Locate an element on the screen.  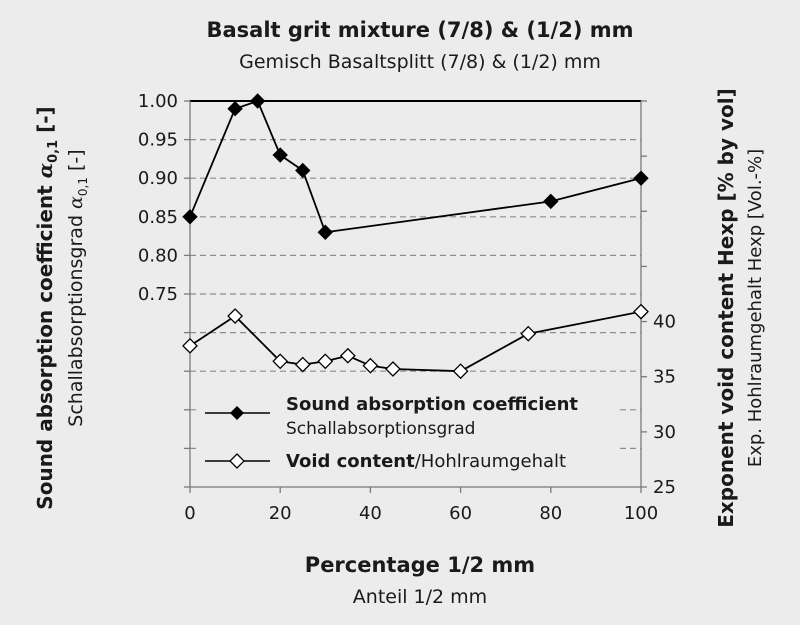
y-left-tick-label: 0.75 is located at coordinates (158, 294).